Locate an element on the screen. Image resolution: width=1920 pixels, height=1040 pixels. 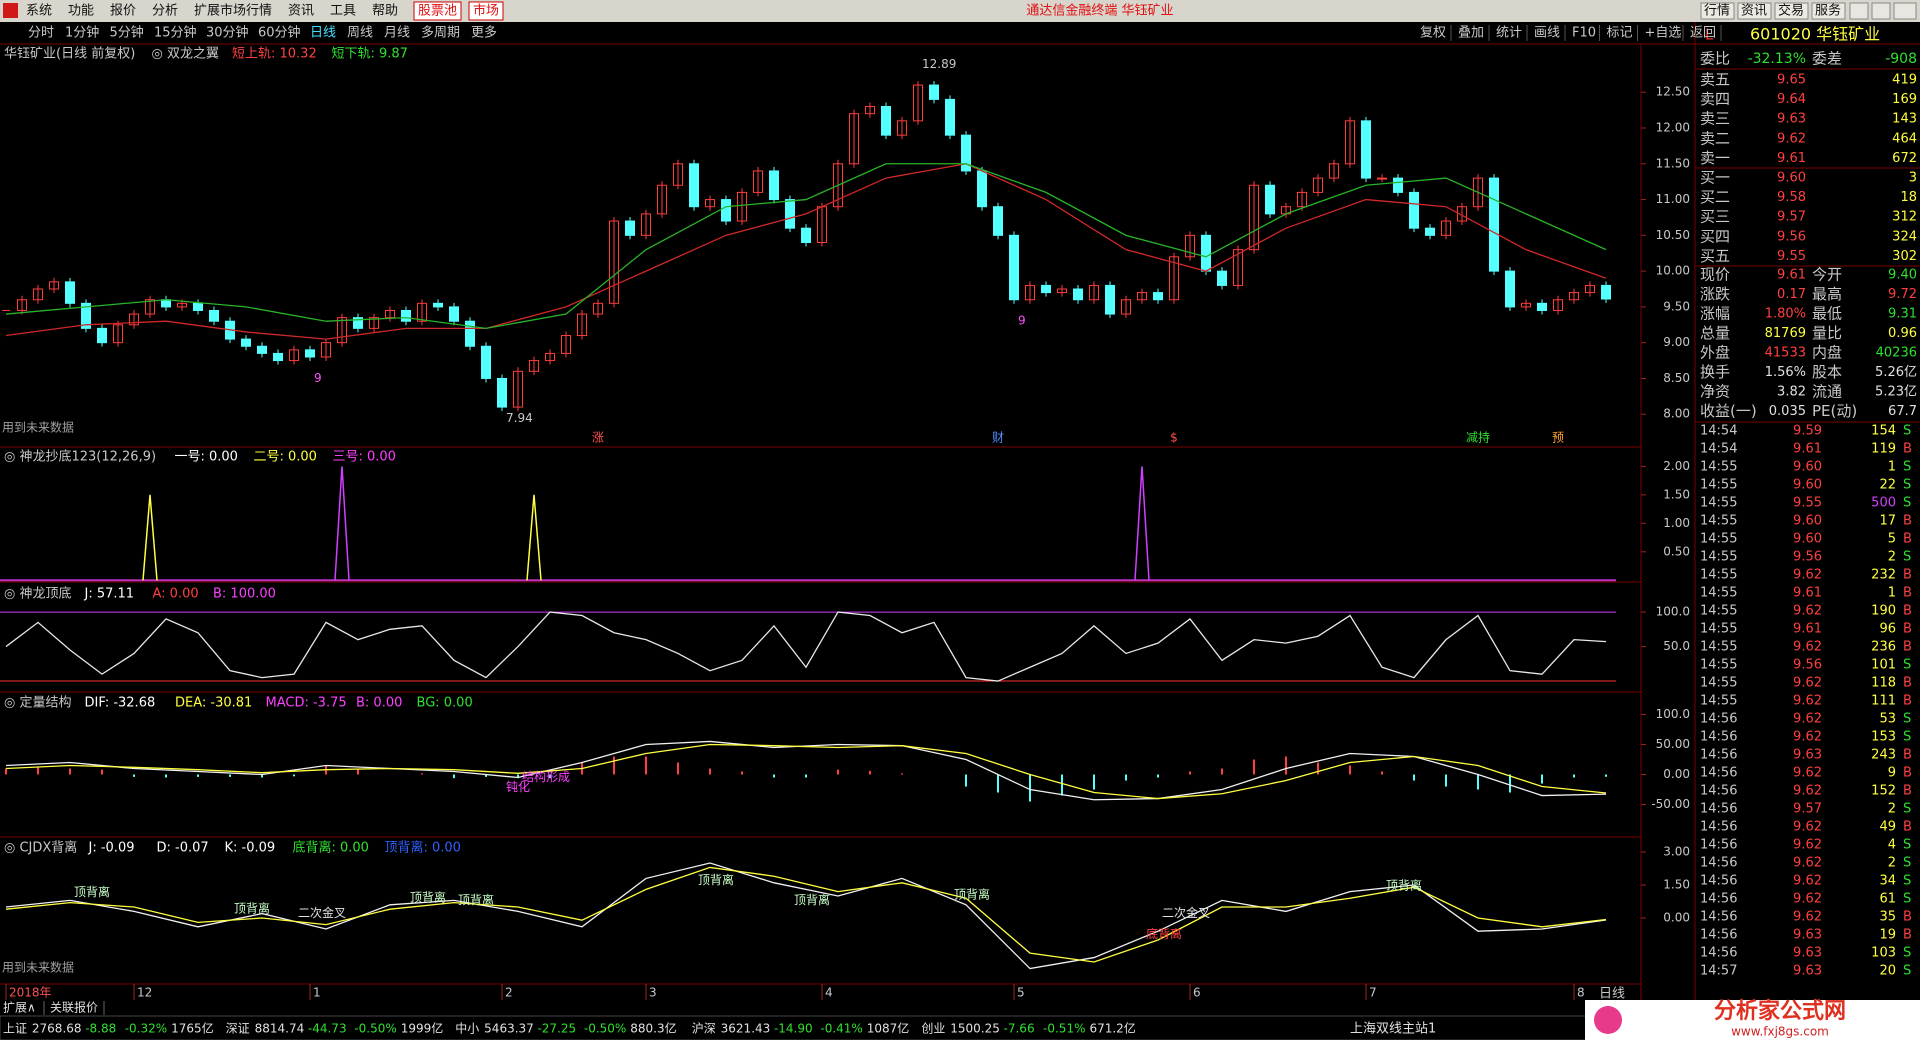
watermark-title: 分析家公式网 is located at coordinates (1780, 1011).